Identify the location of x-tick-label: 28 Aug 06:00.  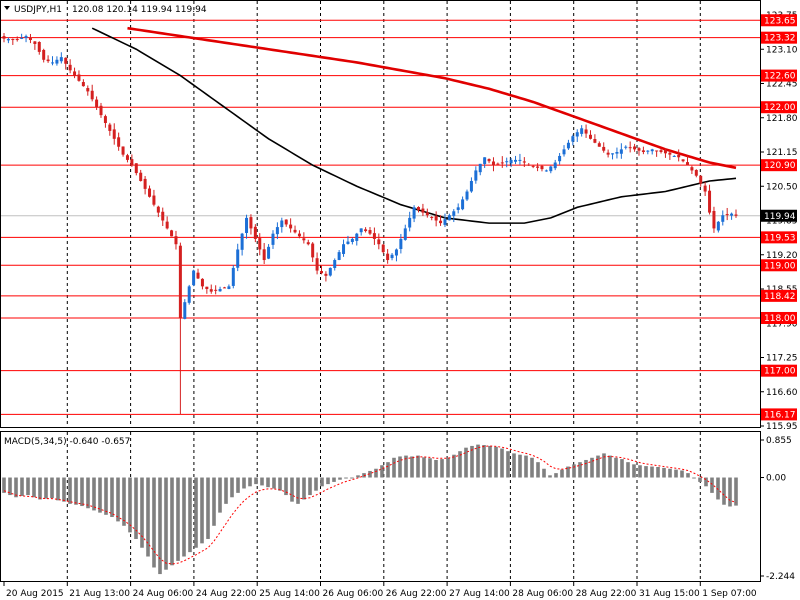
(542, 594).